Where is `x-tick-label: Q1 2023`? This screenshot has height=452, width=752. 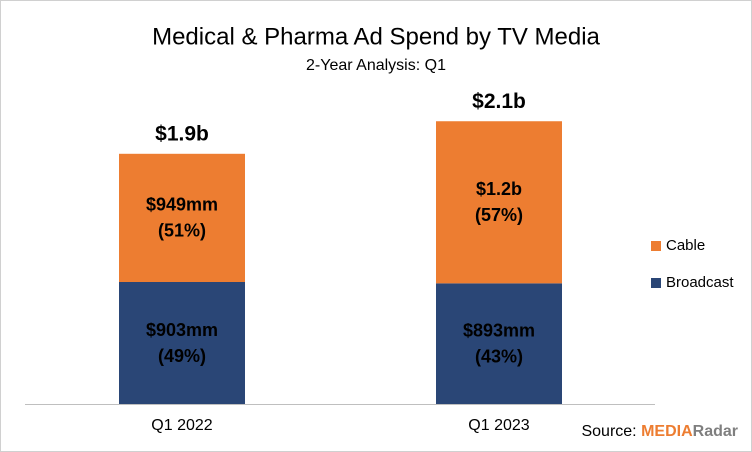
x-tick-label: Q1 2023 is located at coordinates (498, 425).